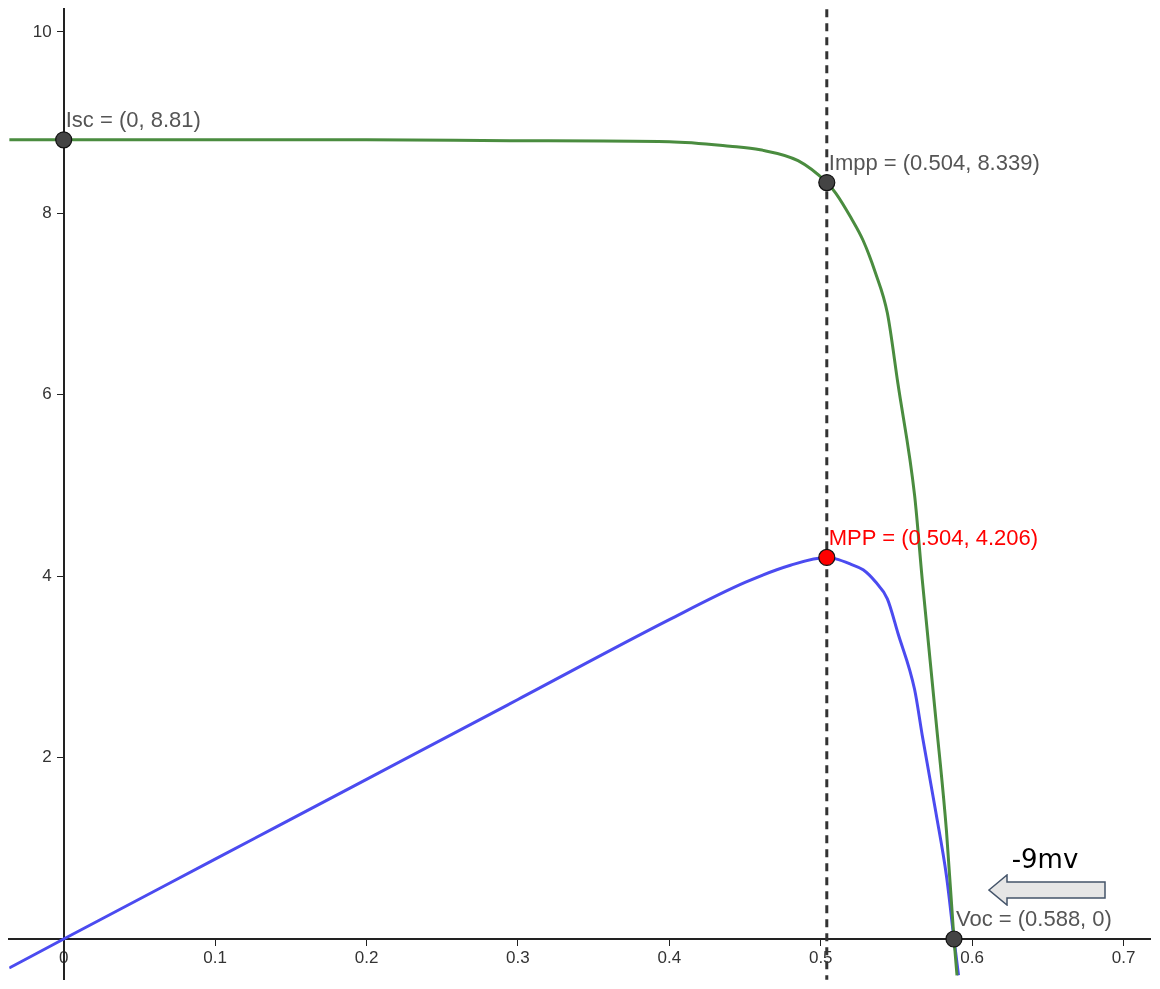 This screenshot has width=1160, height=989. What do you see at coordinates (669, 957) in the screenshot?
I see `x-tick-label: 0.4` at bounding box center [669, 957].